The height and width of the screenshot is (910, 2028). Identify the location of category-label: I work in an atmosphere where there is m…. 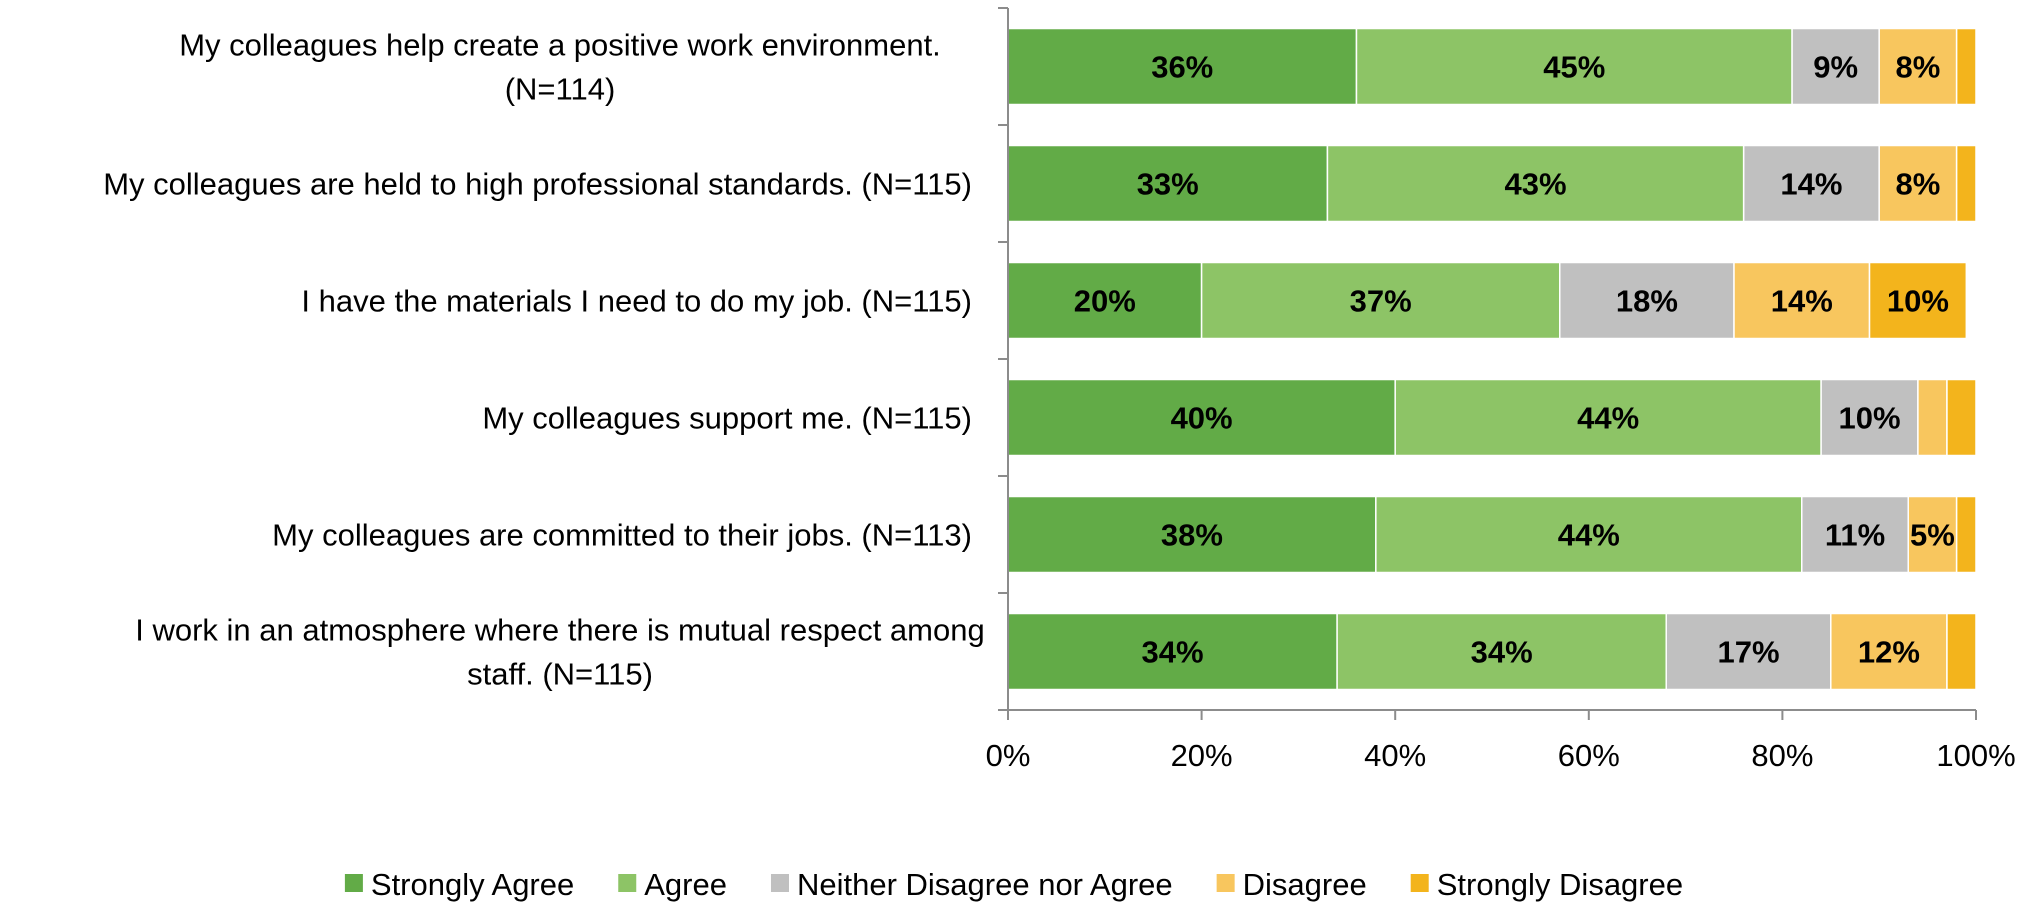
(559, 630).